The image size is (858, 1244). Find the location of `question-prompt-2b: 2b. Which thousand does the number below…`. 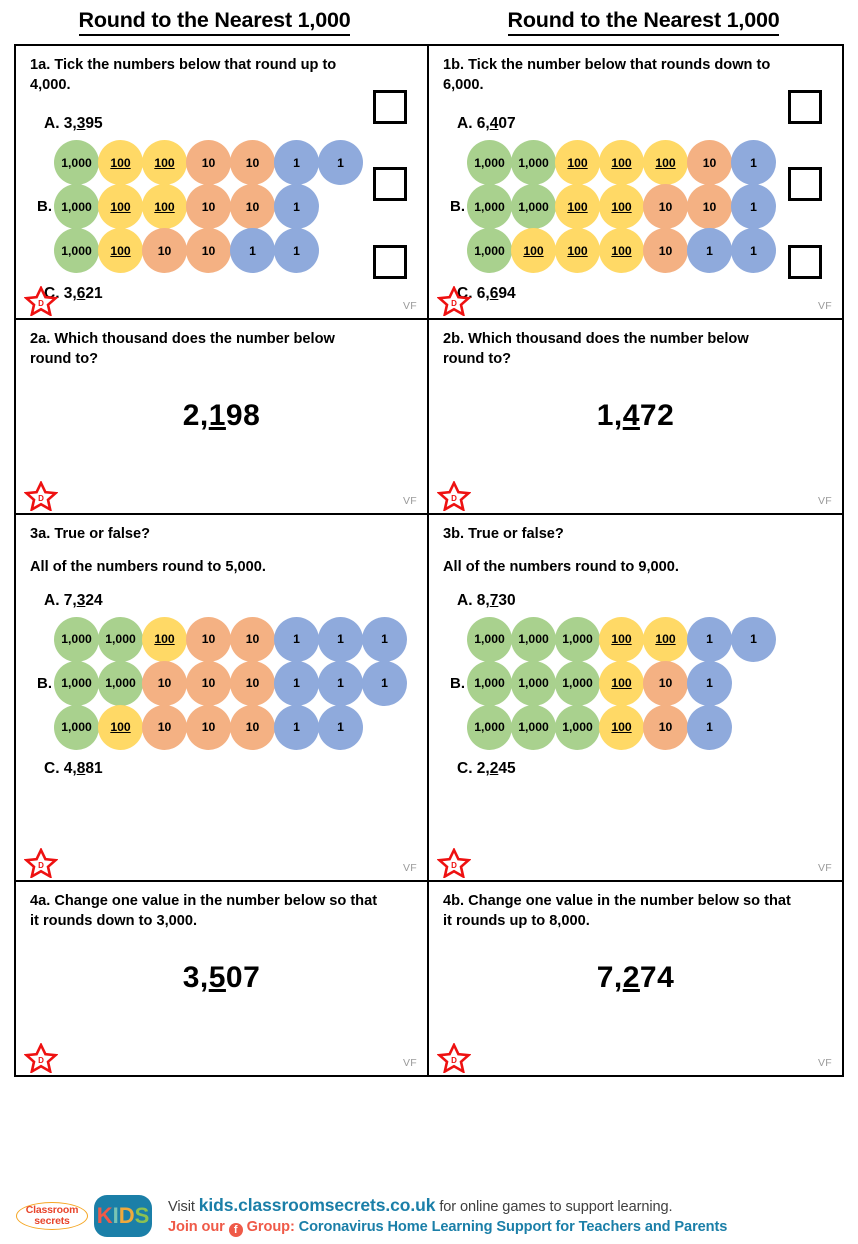

question-prompt-2b: 2b. Which thousand does the number below… is located at coordinates (596, 349).